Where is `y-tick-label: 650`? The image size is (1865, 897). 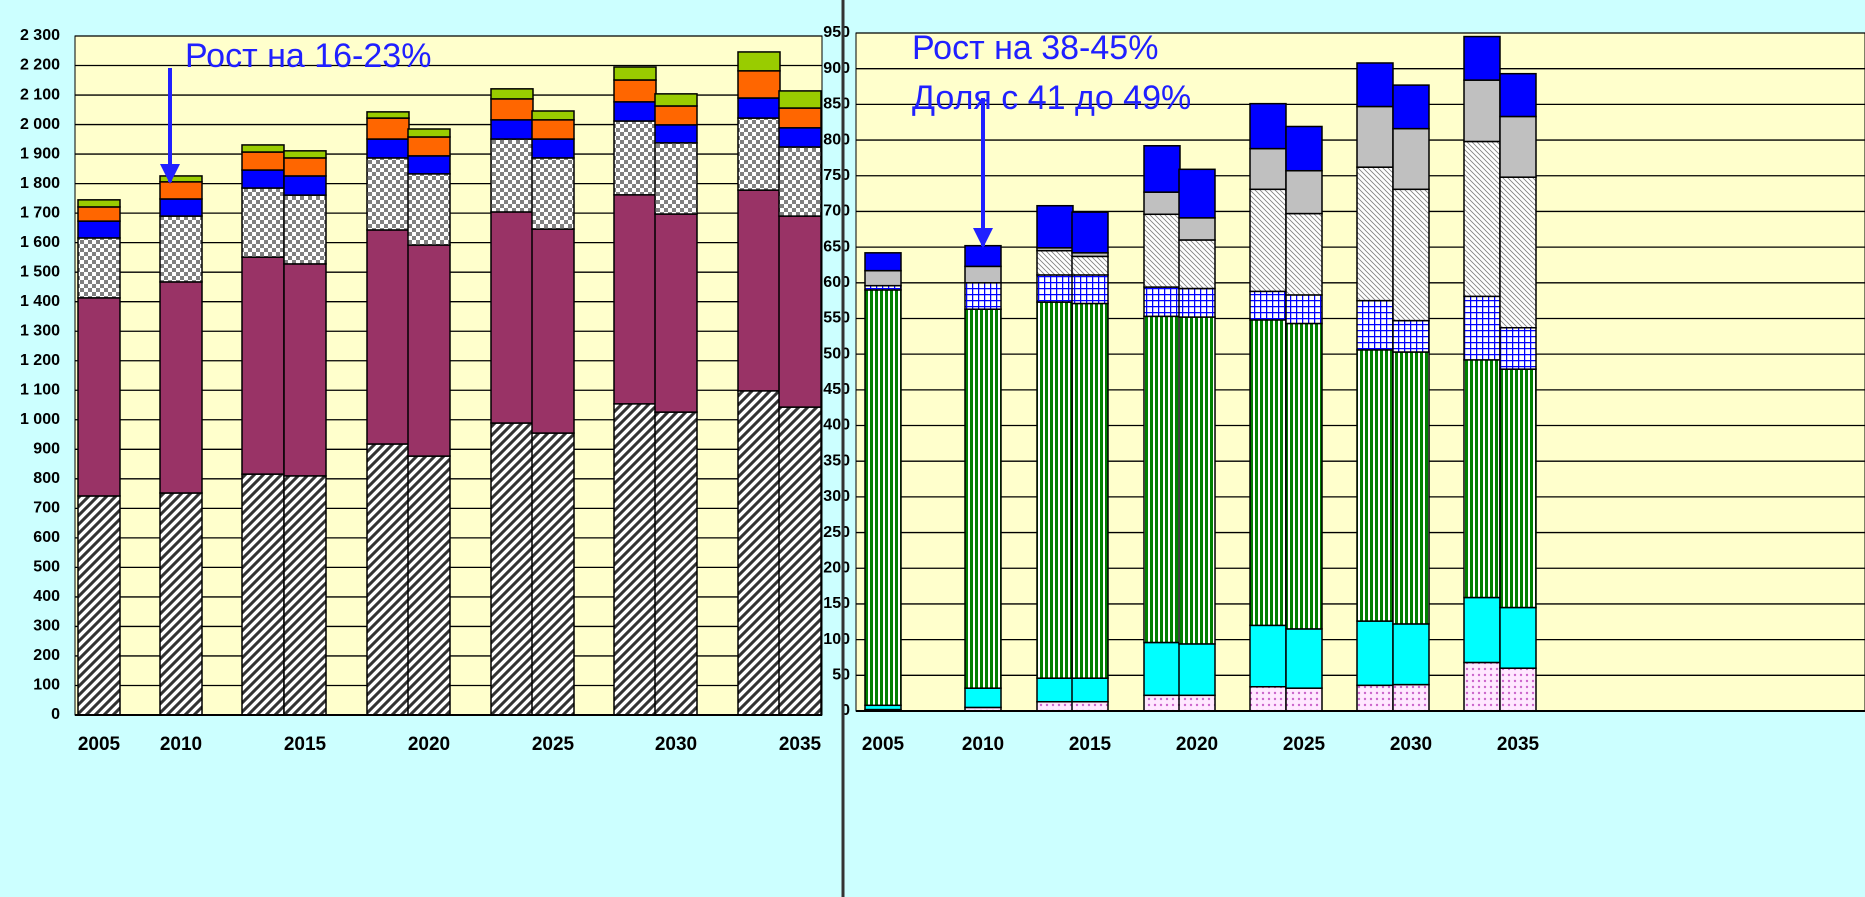
y-tick-label: 650 is located at coordinates (836, 246).